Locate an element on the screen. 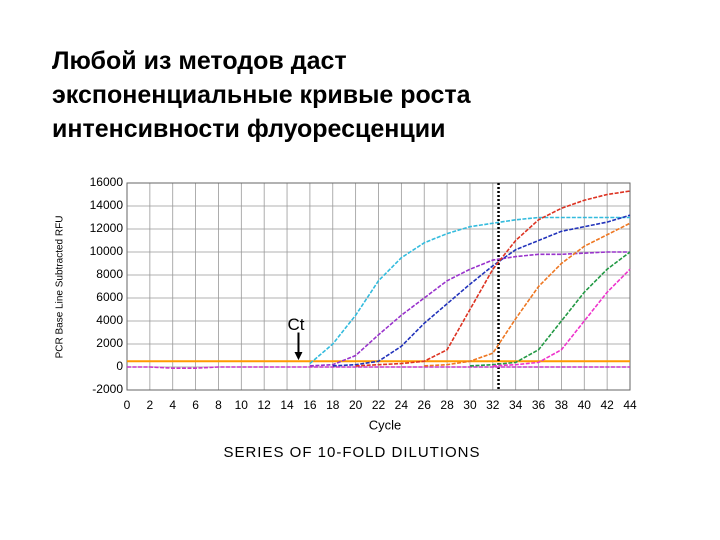  x-tick-label: 14 is located at coordinates (287, 405).